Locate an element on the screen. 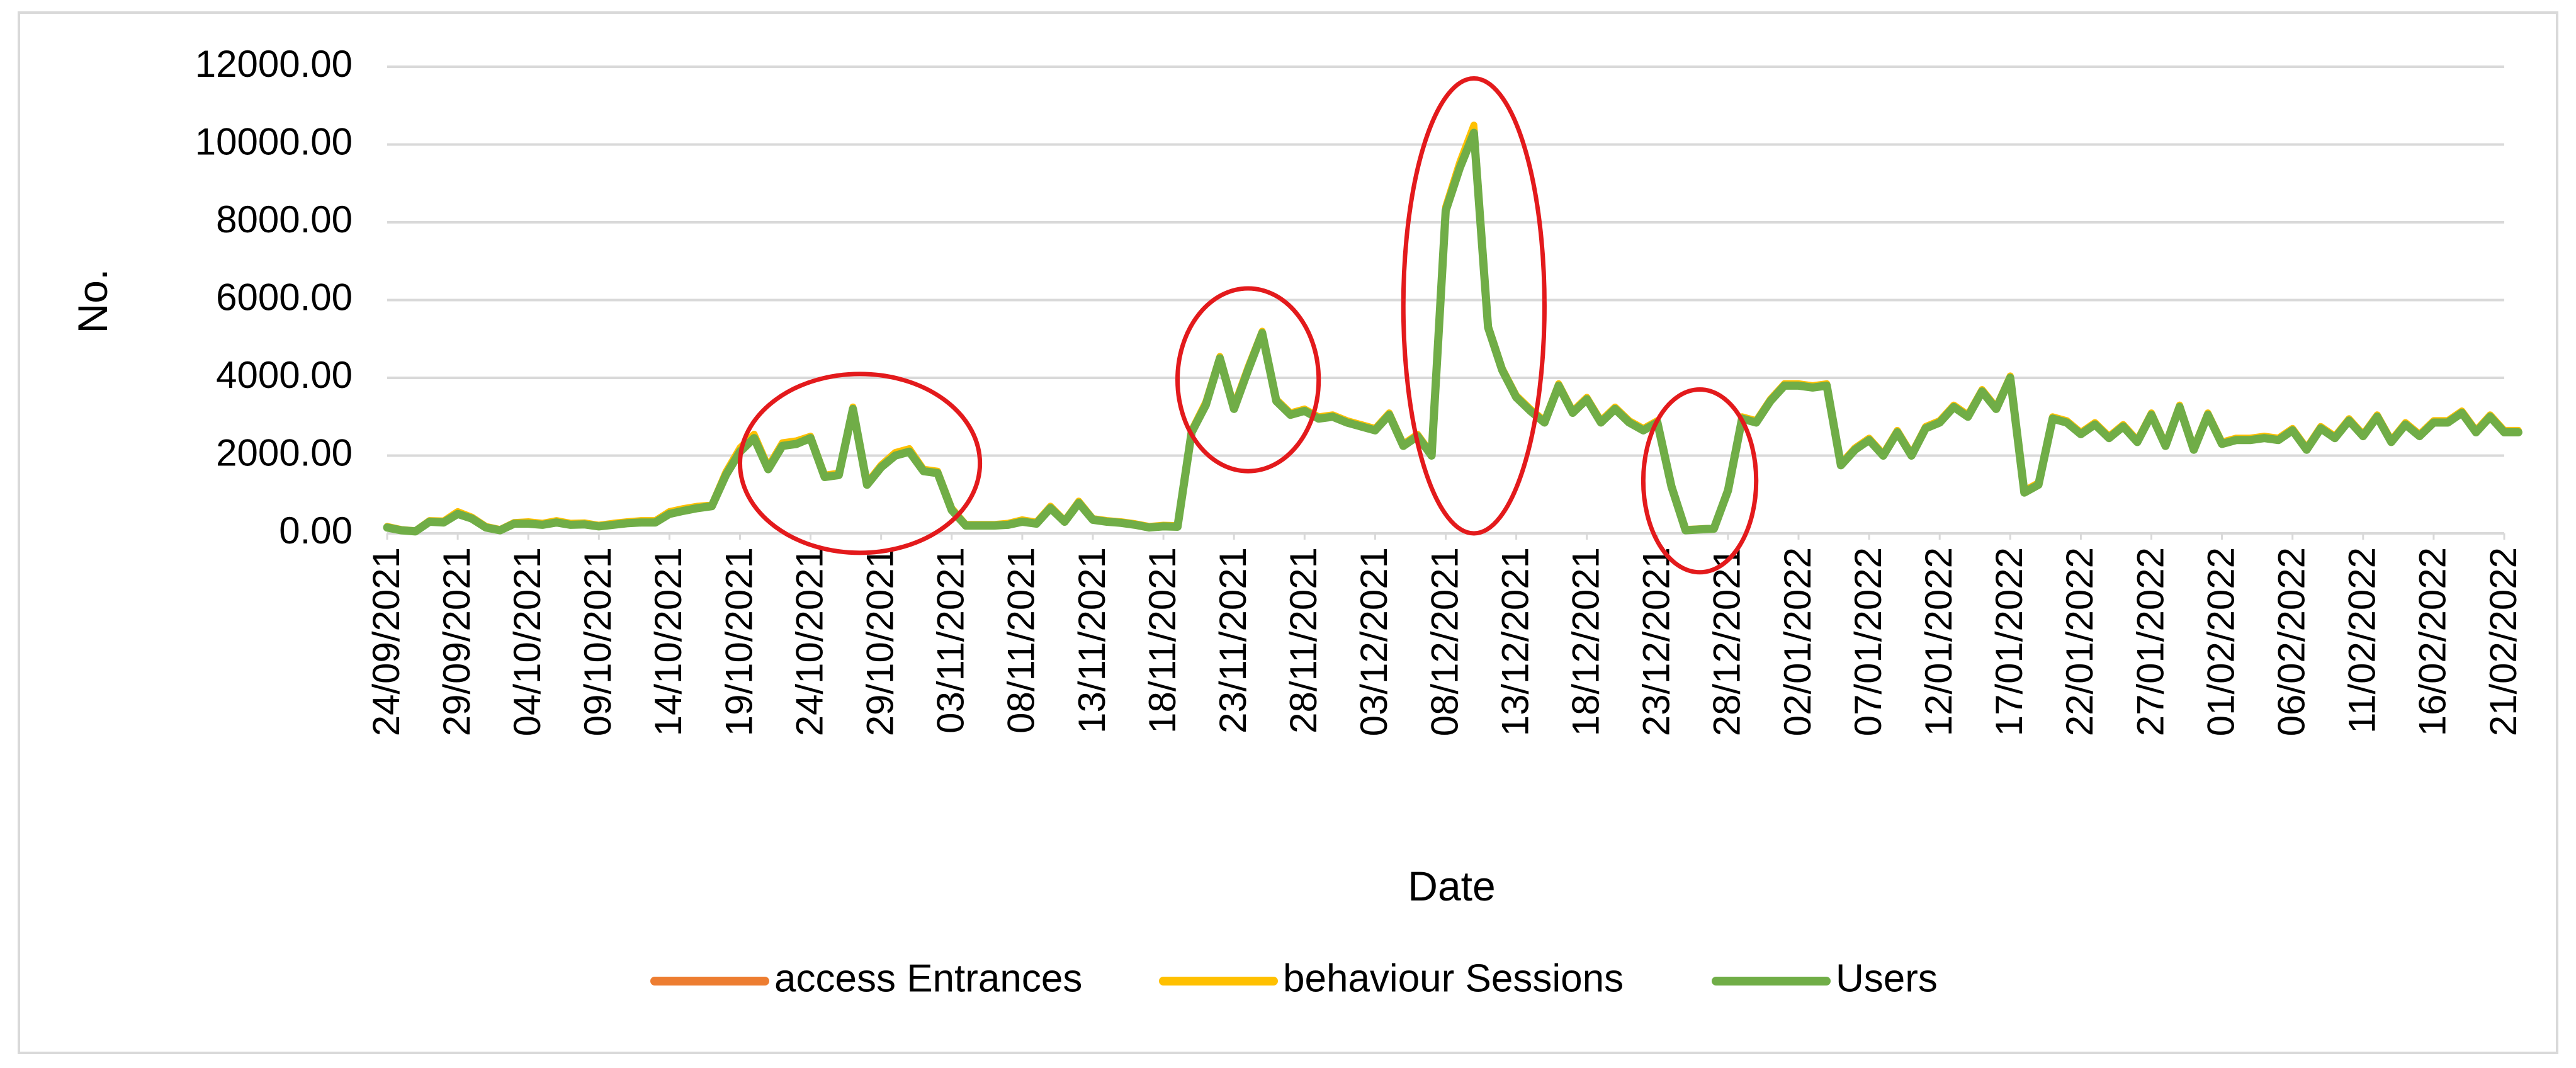 The image size is (2576, 1068). legend-label: behaviour Sessions is located at coordinates (1453, 979).